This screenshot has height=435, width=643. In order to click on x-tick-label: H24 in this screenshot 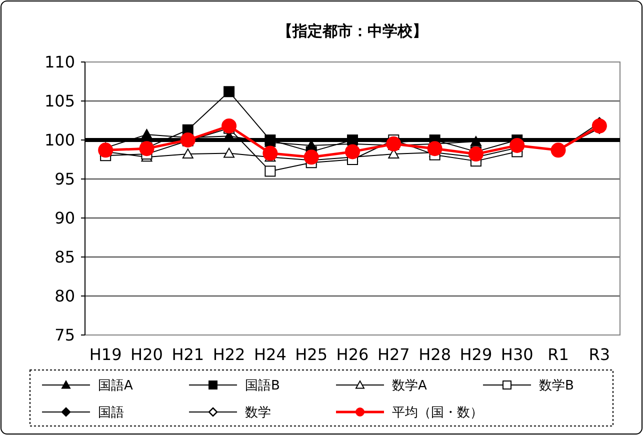, I will do `click(270, 354)`.